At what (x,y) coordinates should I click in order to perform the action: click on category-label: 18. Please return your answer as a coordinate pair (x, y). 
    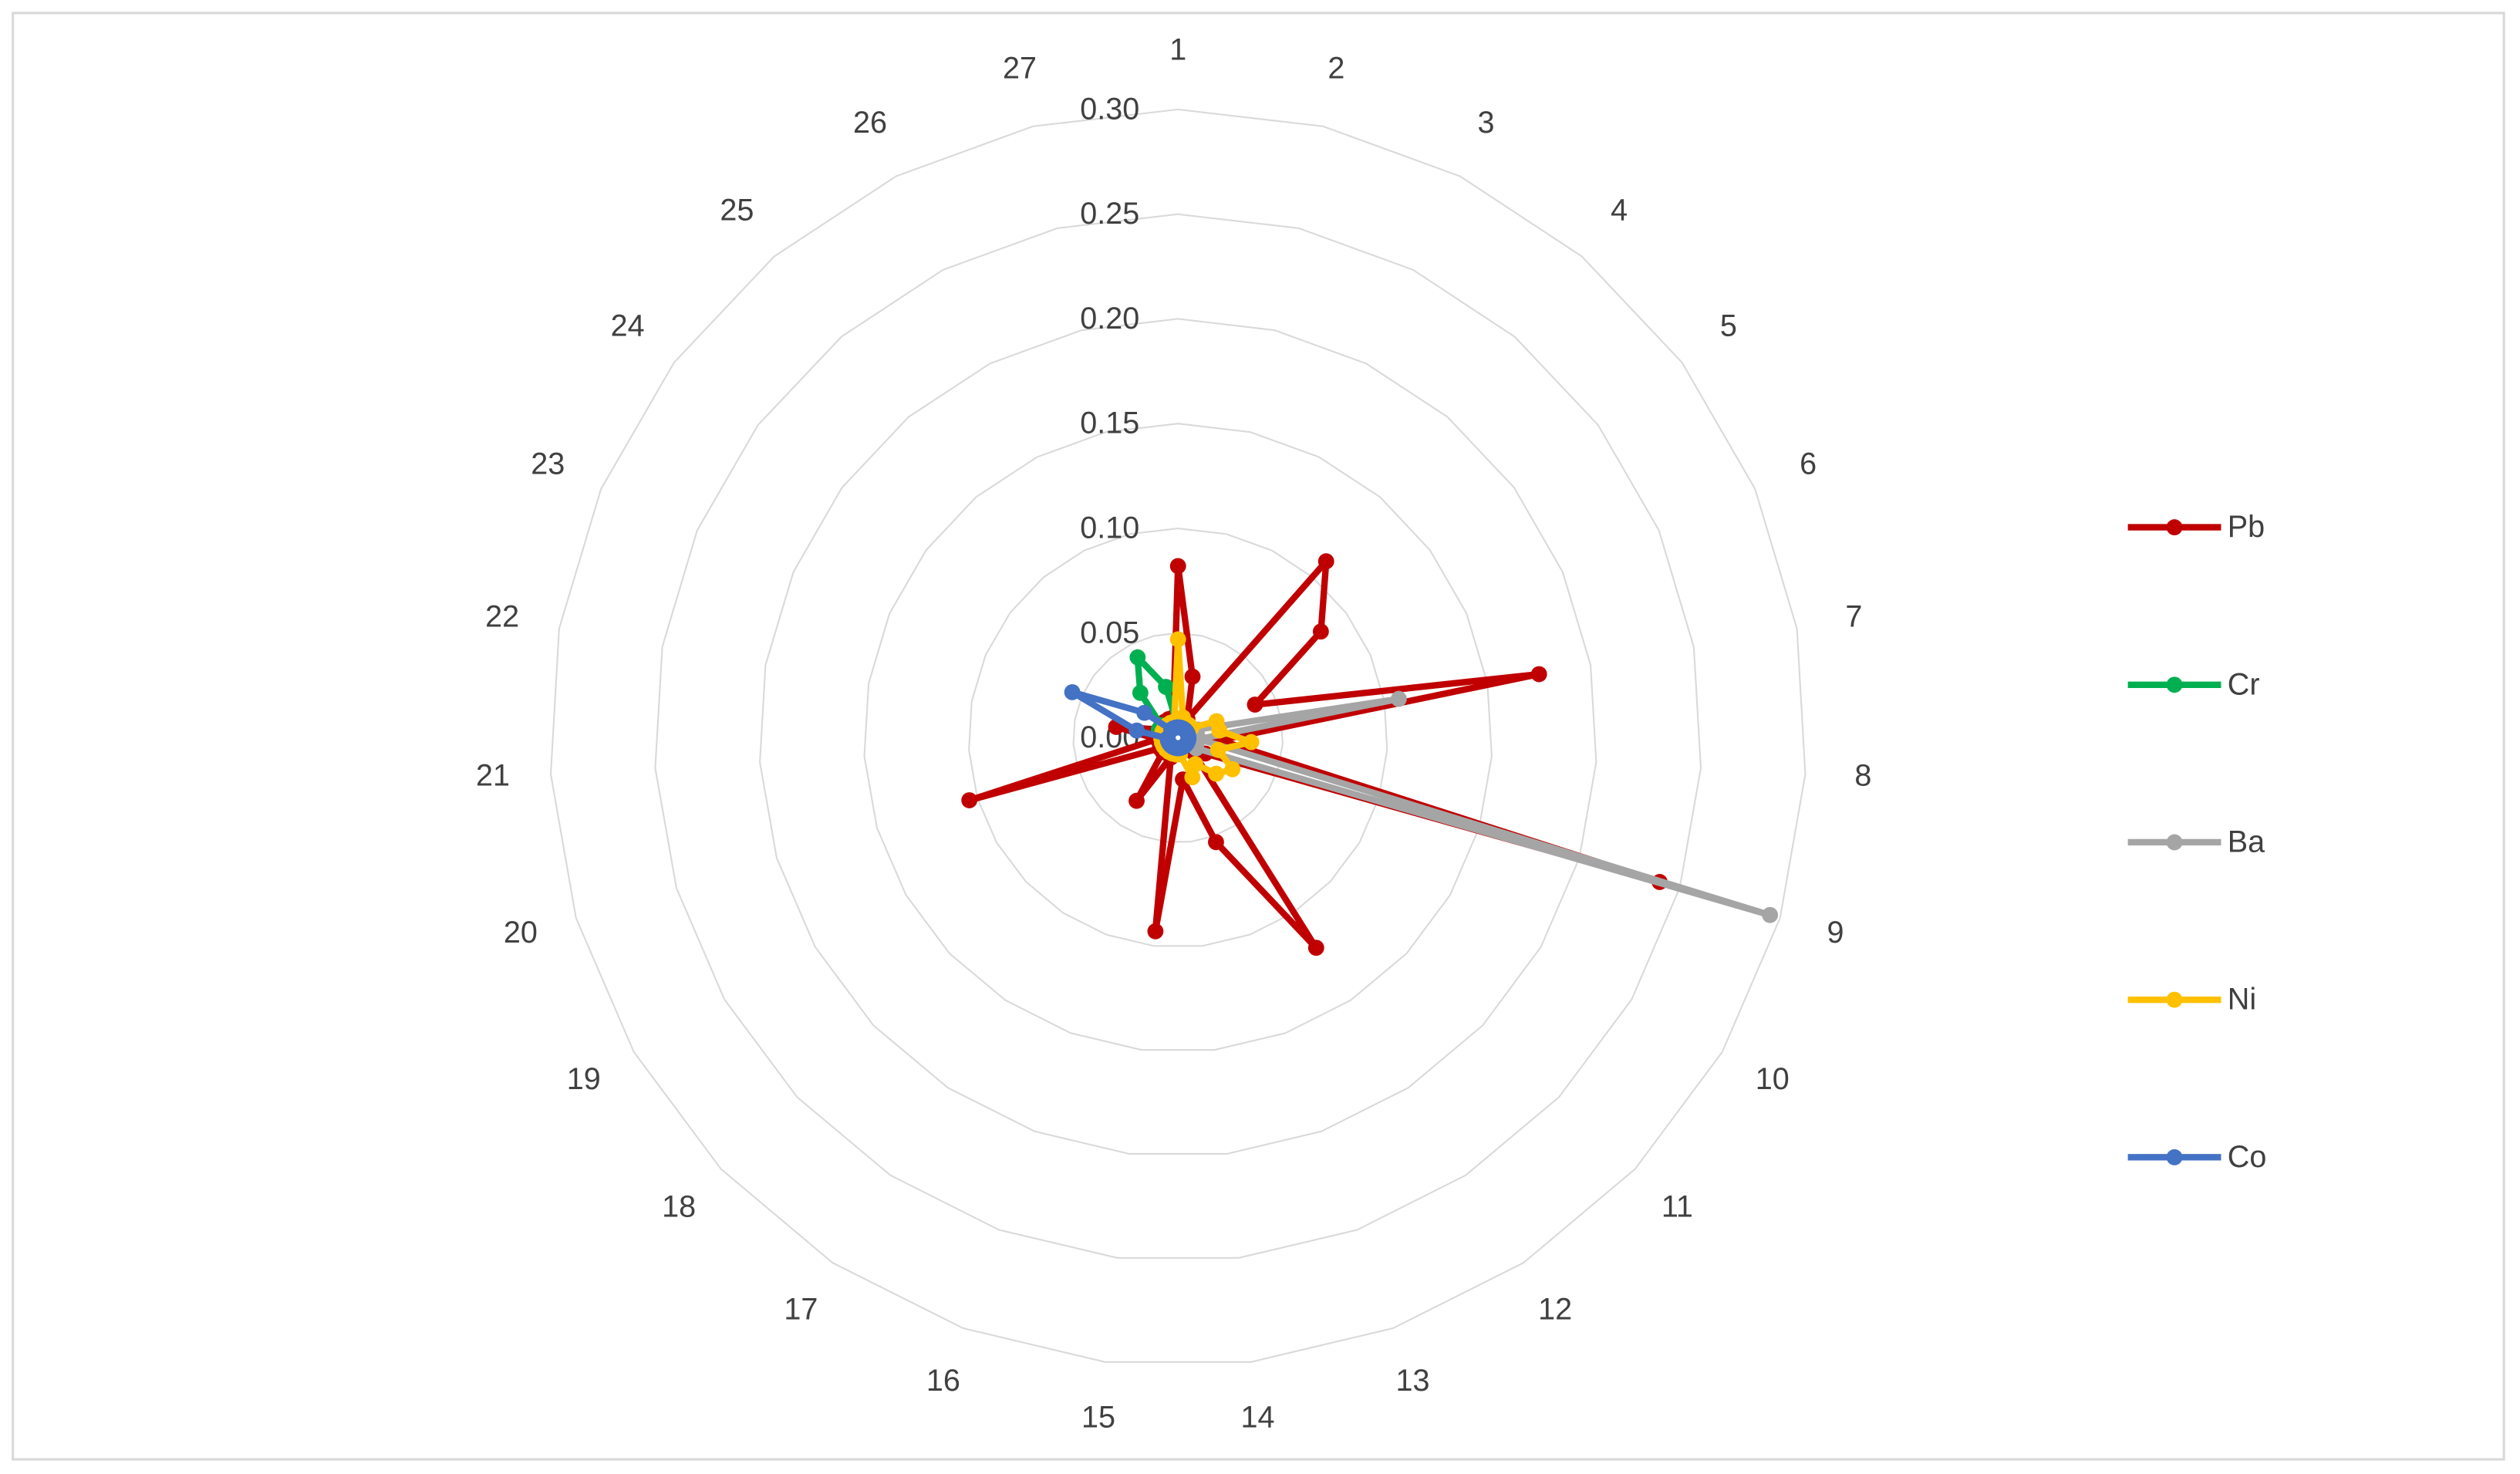
    Looking at the image, I should click on (679, 1207).